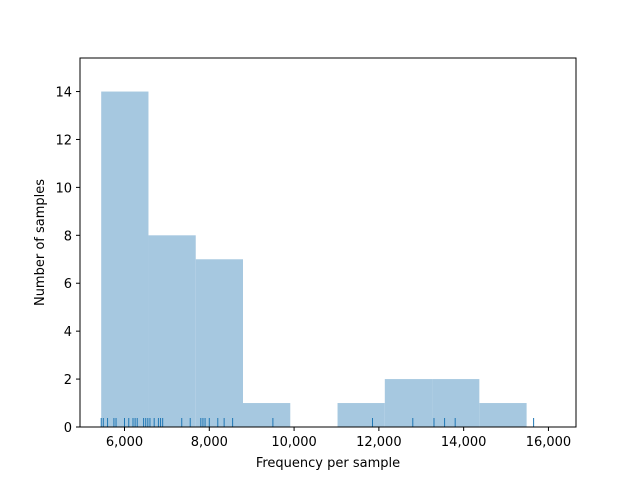 This screenshot has width=640, height=480. Describe the element at coordinates (294, 442) in the screenshot. I see `x-tick-label: 10,000` at that location.